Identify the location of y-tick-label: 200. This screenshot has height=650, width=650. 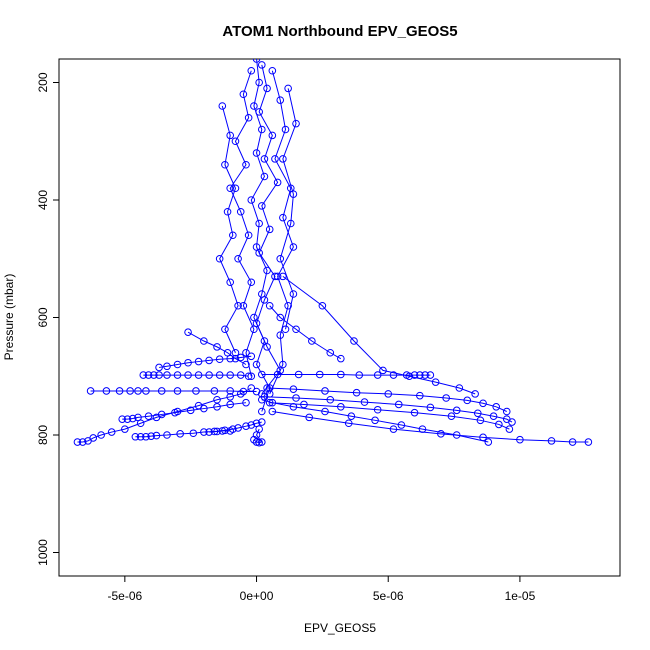
(43, 82).